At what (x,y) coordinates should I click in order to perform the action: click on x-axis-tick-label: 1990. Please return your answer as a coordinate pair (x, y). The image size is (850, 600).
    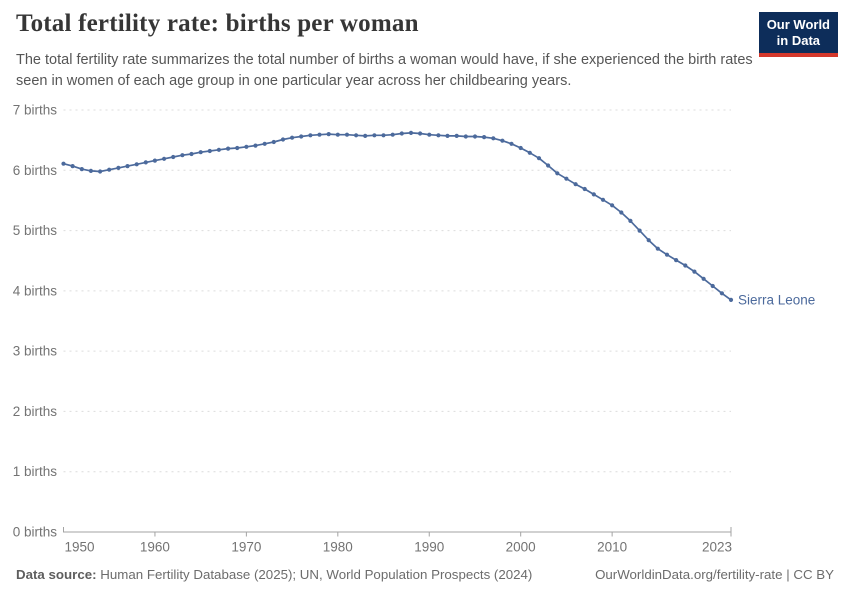
    Looking at the image, I should click on (429, 547).